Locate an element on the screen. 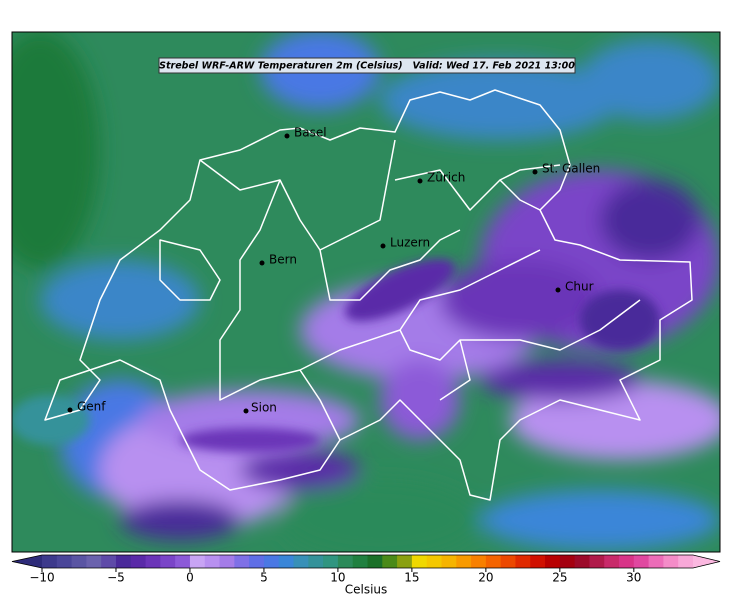 This screenshot has width=733, height=600. colorbar: −10 −5 0 5 10 15 20 25 30 is located at coordinates (366, 569).